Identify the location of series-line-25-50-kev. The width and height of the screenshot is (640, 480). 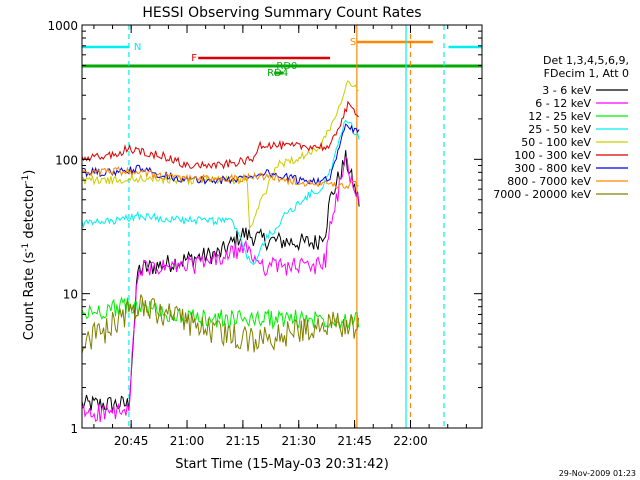
(221, 192).